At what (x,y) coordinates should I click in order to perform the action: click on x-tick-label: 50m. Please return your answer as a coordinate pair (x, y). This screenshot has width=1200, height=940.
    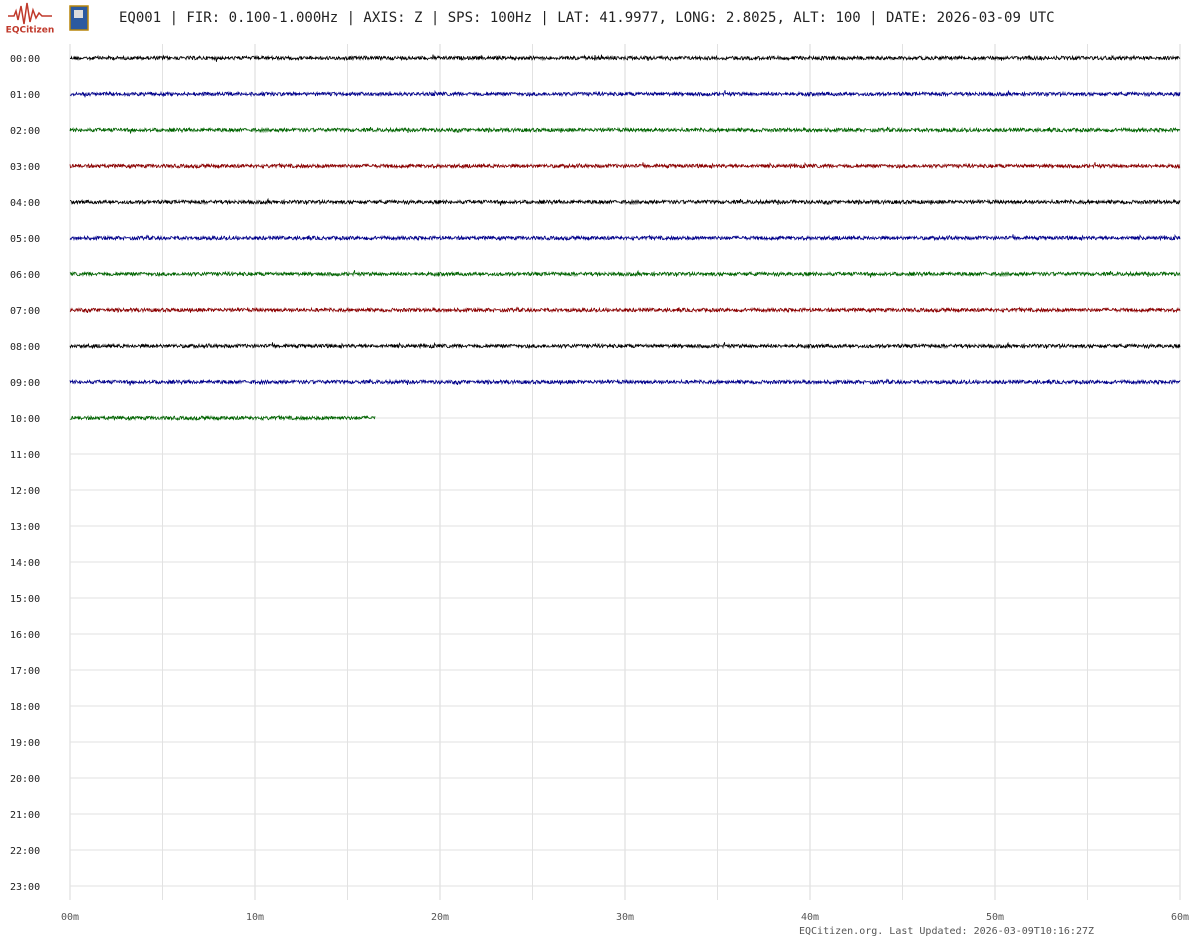
    Looking at the image, I should click on (995, 917).